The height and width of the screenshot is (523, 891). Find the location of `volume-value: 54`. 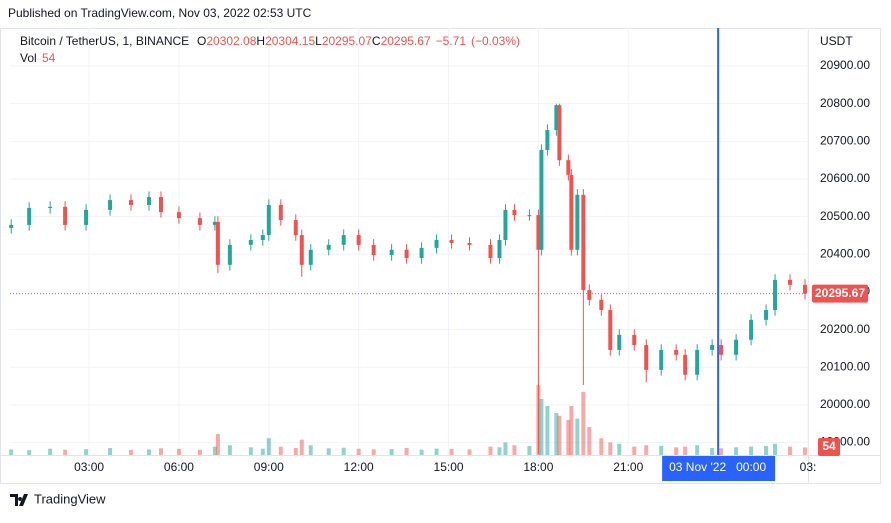

volume-value: 54 is located at coordinates (49, 58).